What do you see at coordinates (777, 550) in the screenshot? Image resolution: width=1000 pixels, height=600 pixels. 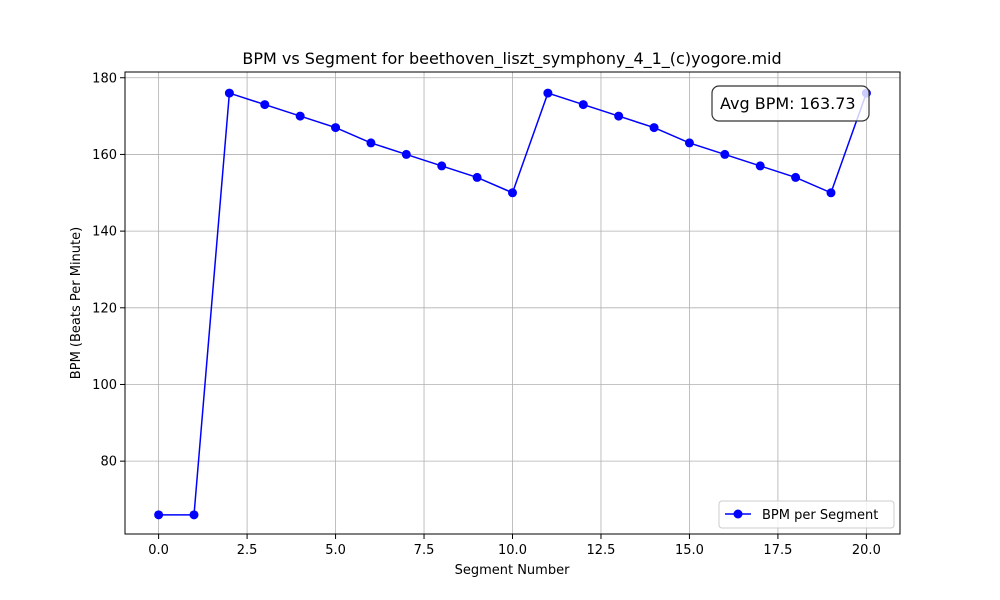 I see `x-tick-label: 17.5` at bounding box center [777, 550].